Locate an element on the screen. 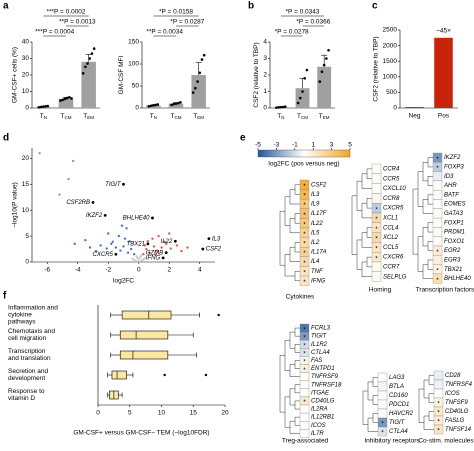 Image resolution: width=474 pixels, height=451 pixels. gene-label: GATA3 is located at coordinates (453, 214).